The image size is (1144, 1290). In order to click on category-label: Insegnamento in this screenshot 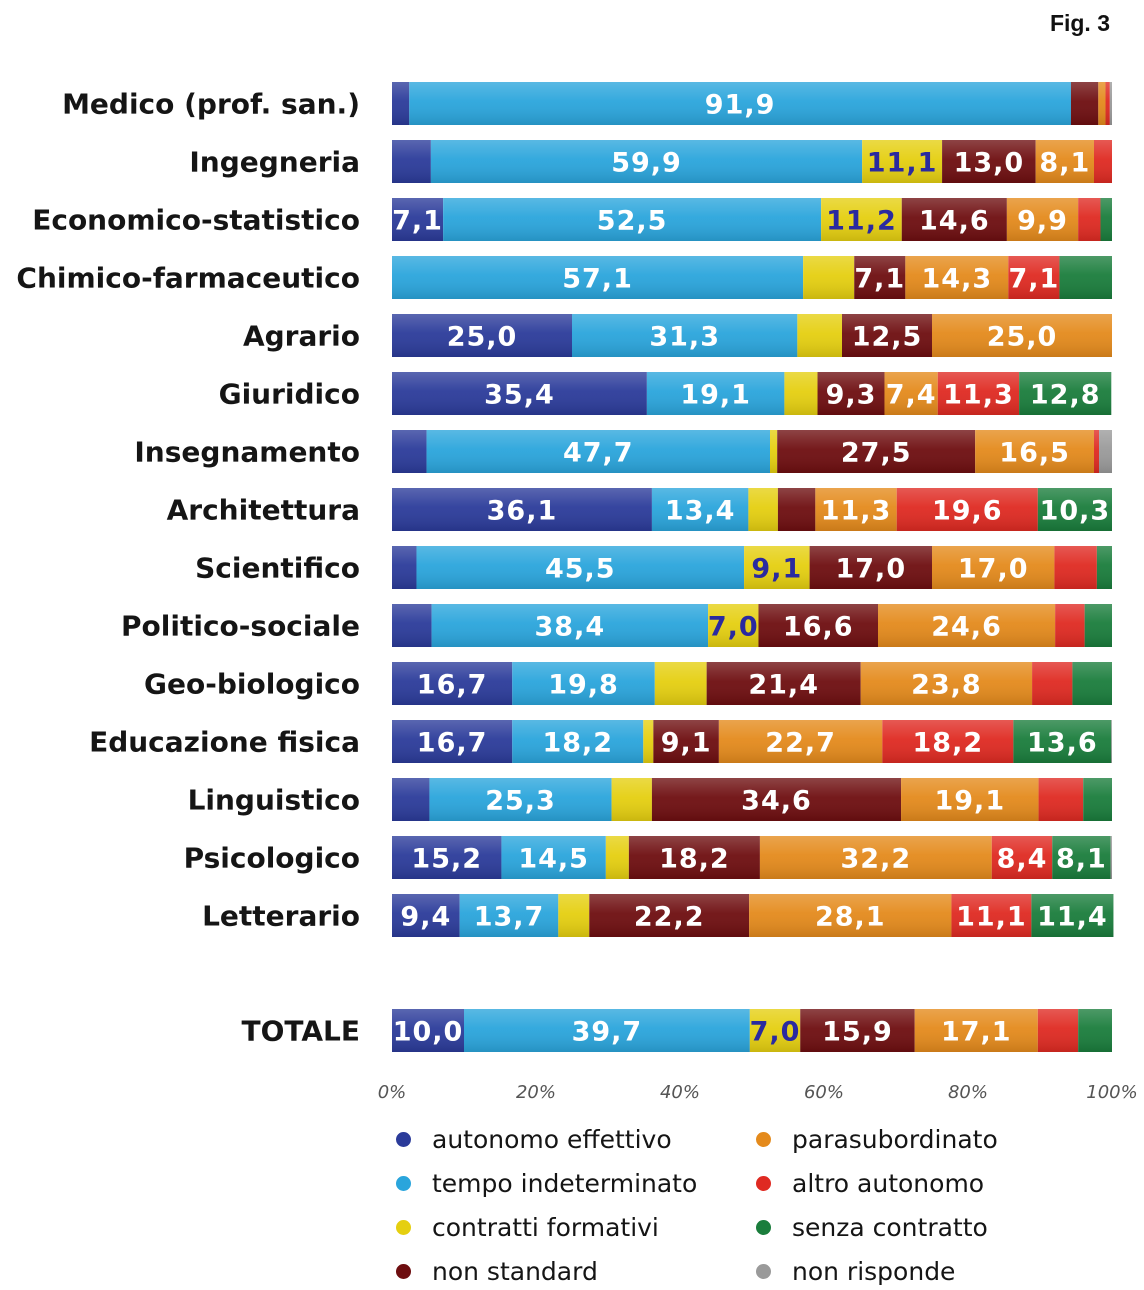, I will do `click(247, 452)`.